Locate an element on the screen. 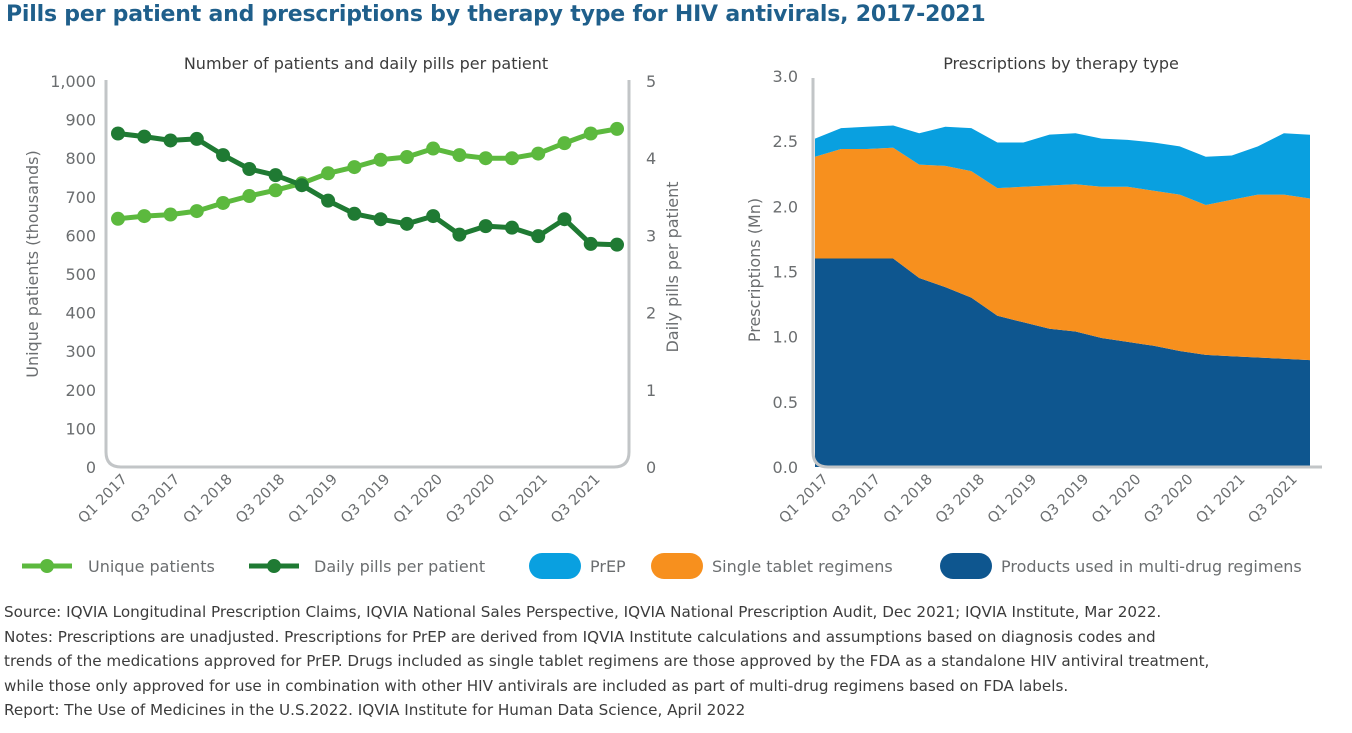  y-tick-label-left: 1,000 is located at coordinates (73, 81).